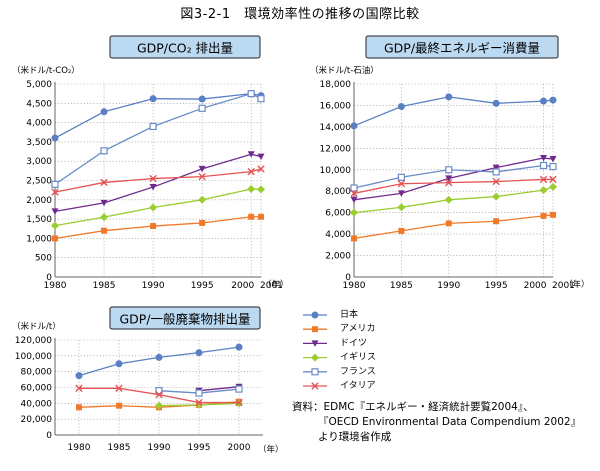 The width and height of the screenshot is (600, 471). I want to click on chart-title: GDP/一般廃棄物排出量, so click(184, 319).